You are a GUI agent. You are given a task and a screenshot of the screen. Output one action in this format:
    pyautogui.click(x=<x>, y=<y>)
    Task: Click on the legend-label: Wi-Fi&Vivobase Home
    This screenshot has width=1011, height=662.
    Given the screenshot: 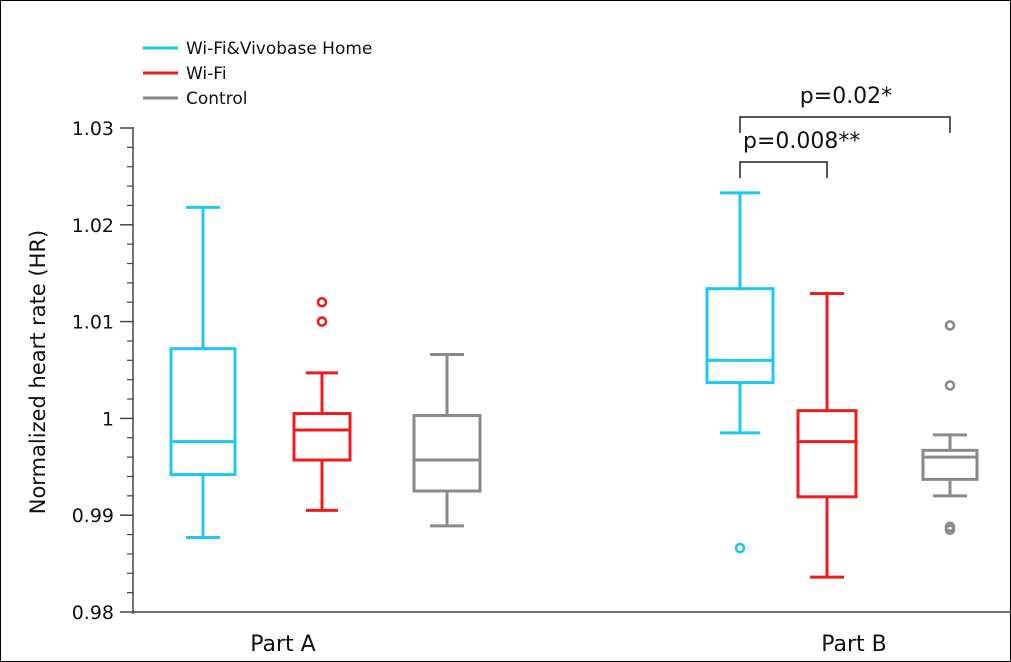 What is the action you would take?
    pyautogui.click(x=279, y=49)
    